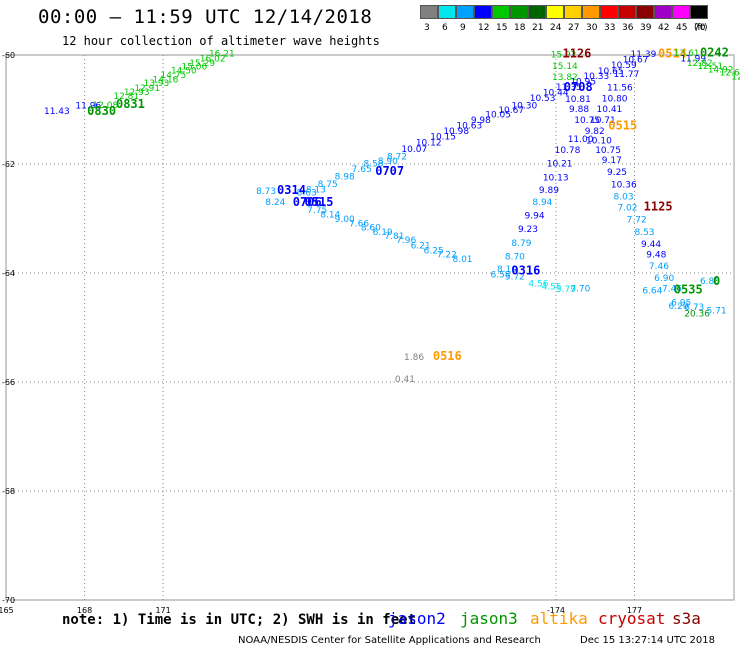  What do you see at coordinates (511, 111) in the screenshot?
I see `wave-height-value: 10.67` at bounding box center [511, 111].